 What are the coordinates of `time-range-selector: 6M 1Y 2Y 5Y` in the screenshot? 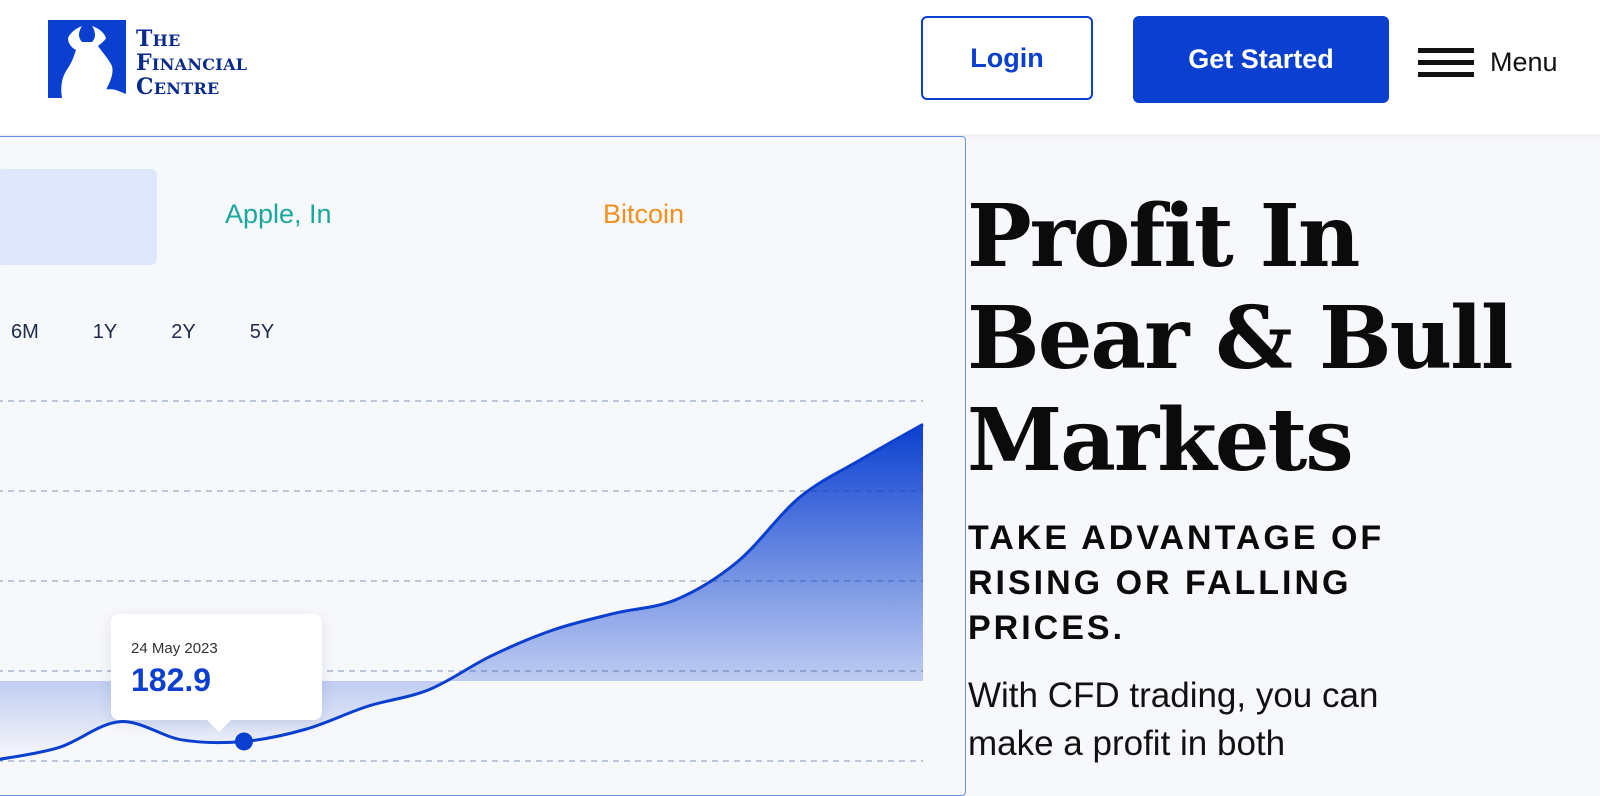 It's located at (169, 332).